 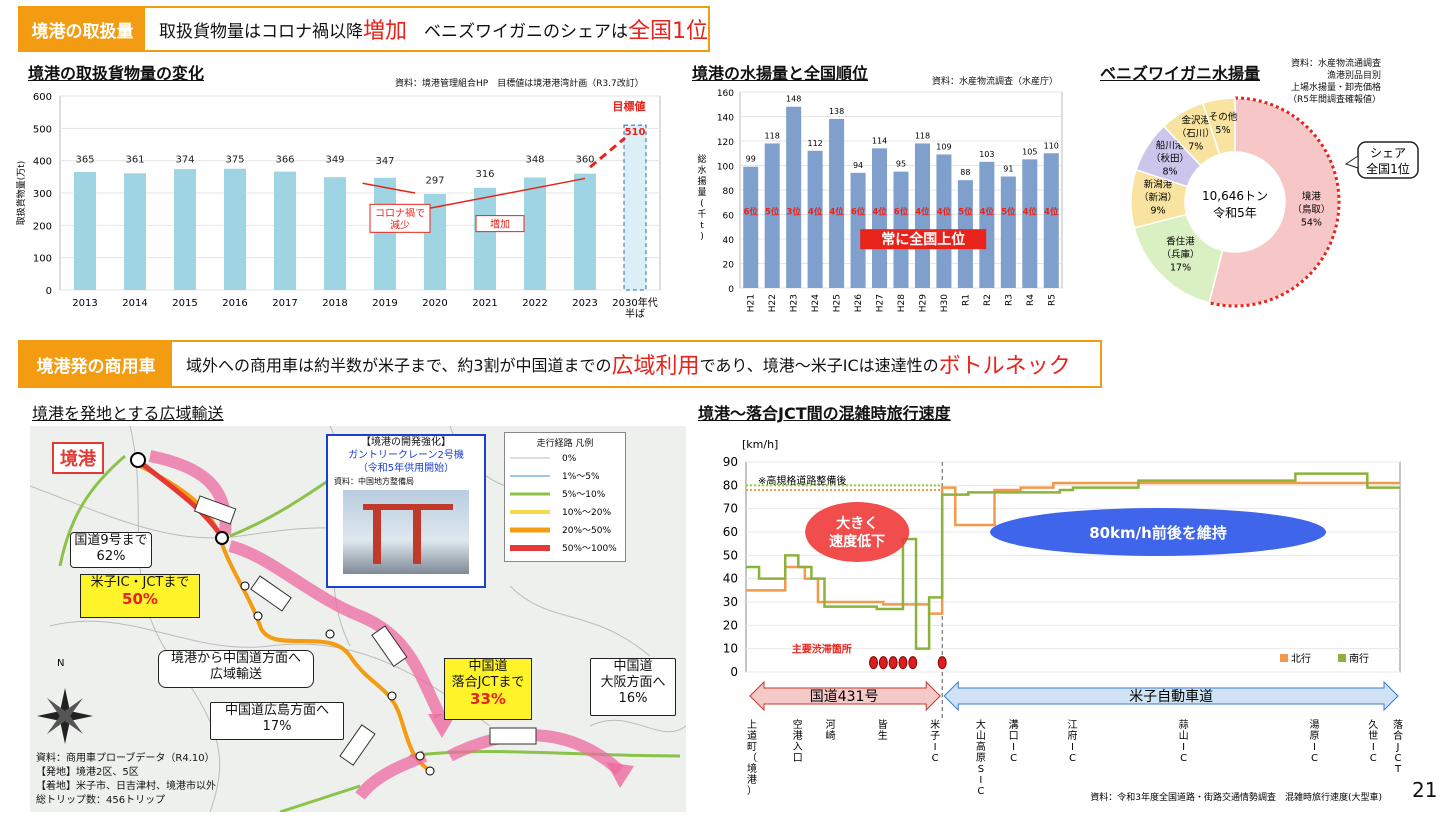 What do you see at coordinates (277, 721) in the screenshot?
I see `callout-hiroshima: 中国道広島方面へ 17%` at bounding box center [277, 721].